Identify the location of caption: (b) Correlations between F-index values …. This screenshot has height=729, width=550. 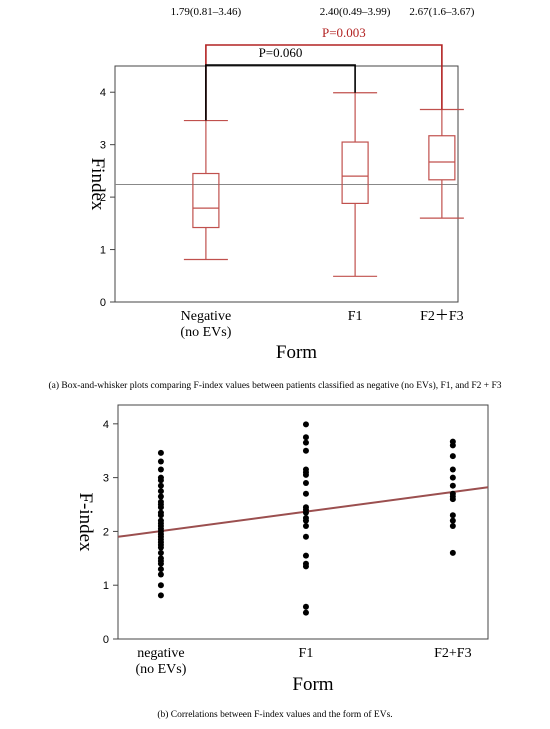
(274, 714).